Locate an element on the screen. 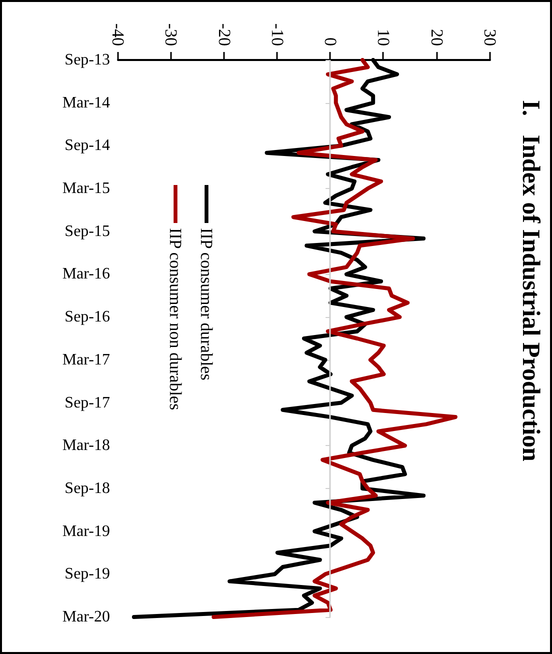 Image resolution: width=552 pixels, height=654 pixels. x-tick-label: 30 is located at coordinates (490, 37).